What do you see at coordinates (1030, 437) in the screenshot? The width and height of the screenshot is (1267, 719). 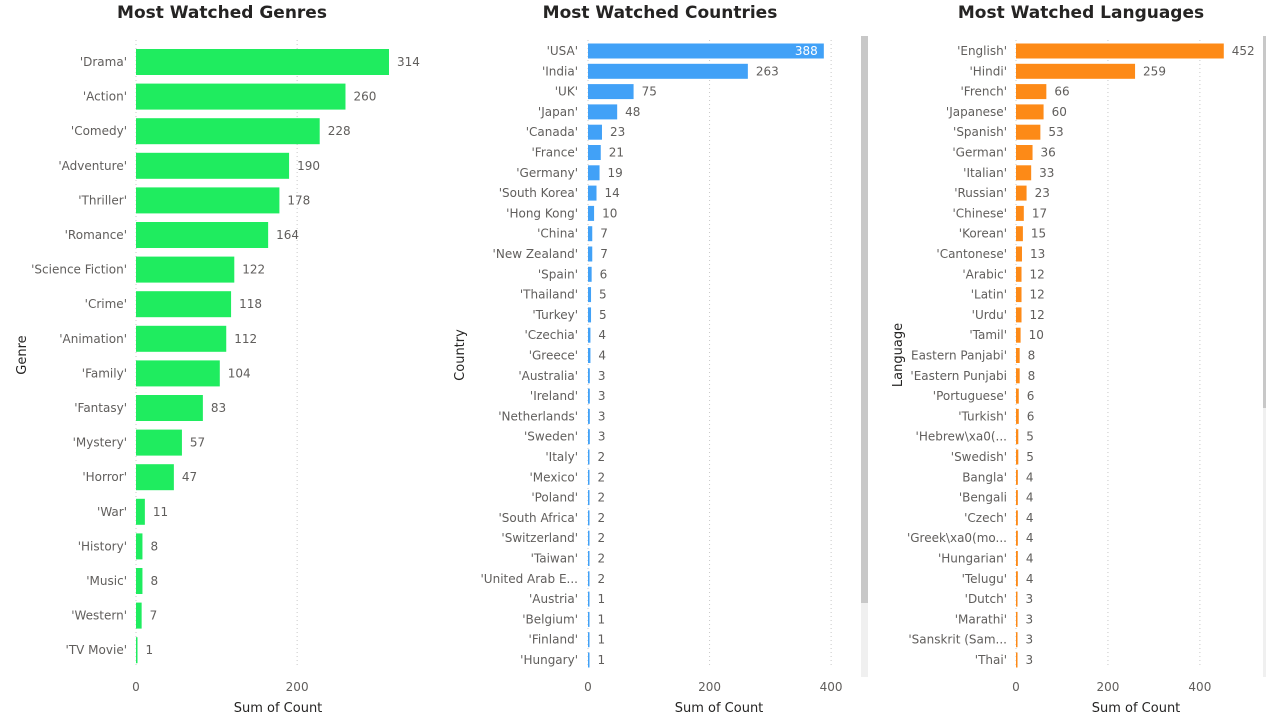 I see `data-label: 5` at bounding box center [1030, 437].